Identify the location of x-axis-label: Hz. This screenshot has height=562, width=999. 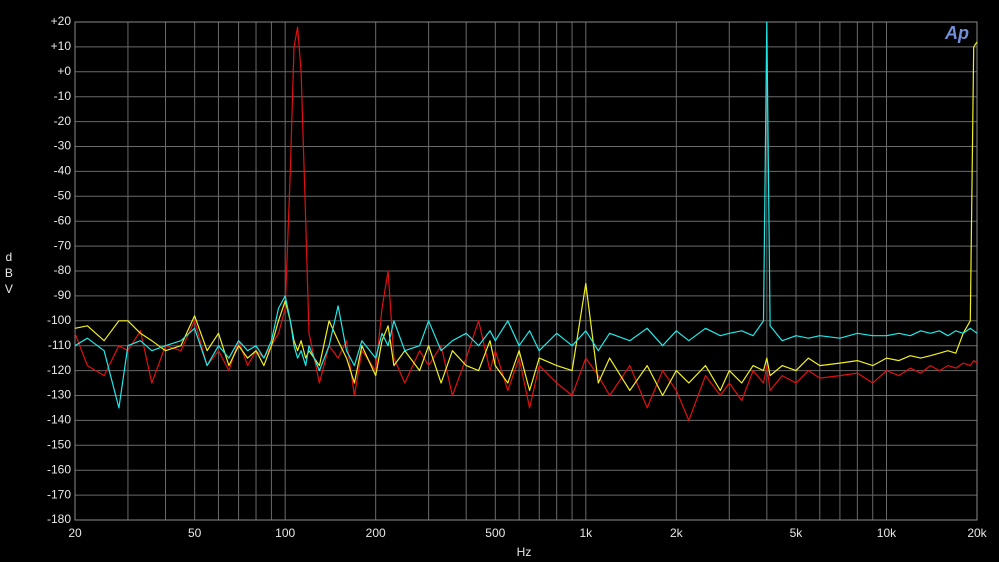
(524, 552).